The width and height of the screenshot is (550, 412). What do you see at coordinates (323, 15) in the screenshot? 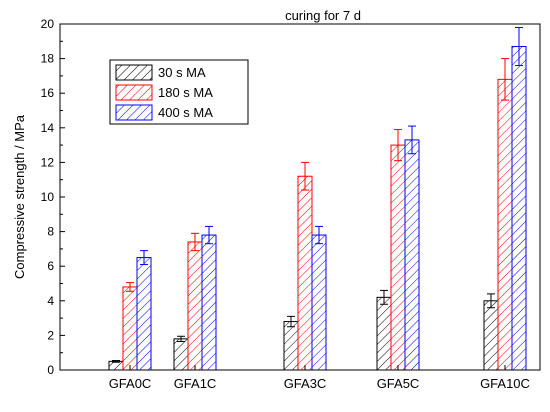
I see `chart-title: curing for 7 d` at bounding box center [323, 15].